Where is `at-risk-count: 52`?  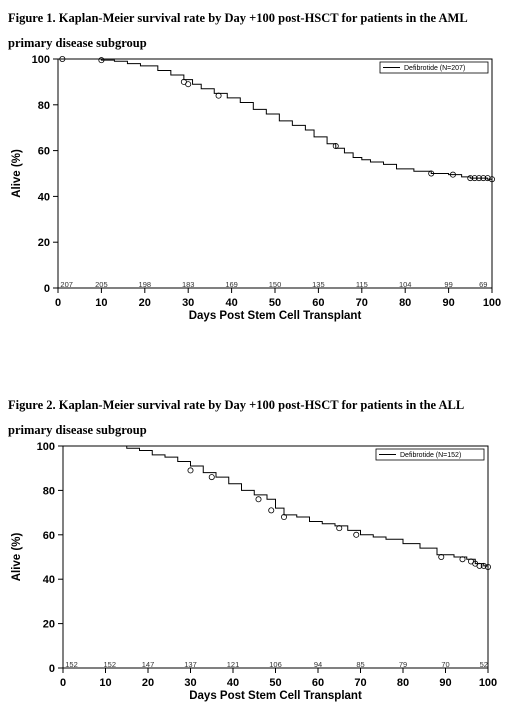 at-risk-count: 52 is located at coordinates (484, 664).